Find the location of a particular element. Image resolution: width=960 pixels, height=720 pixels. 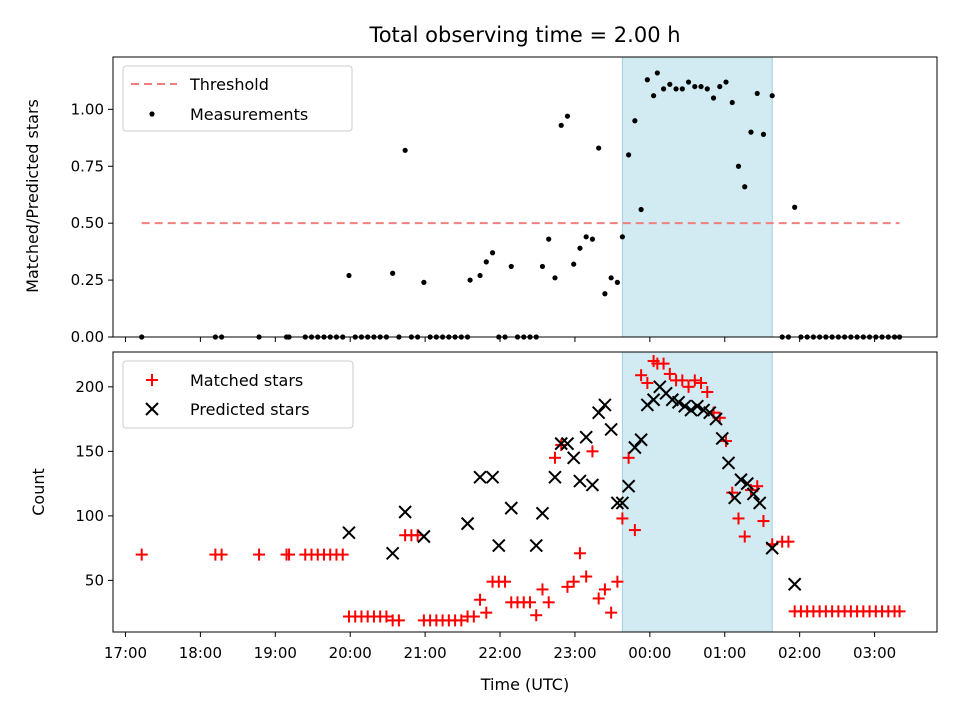

y-tick-label: 0.50 is located at coordinates (87, 223).